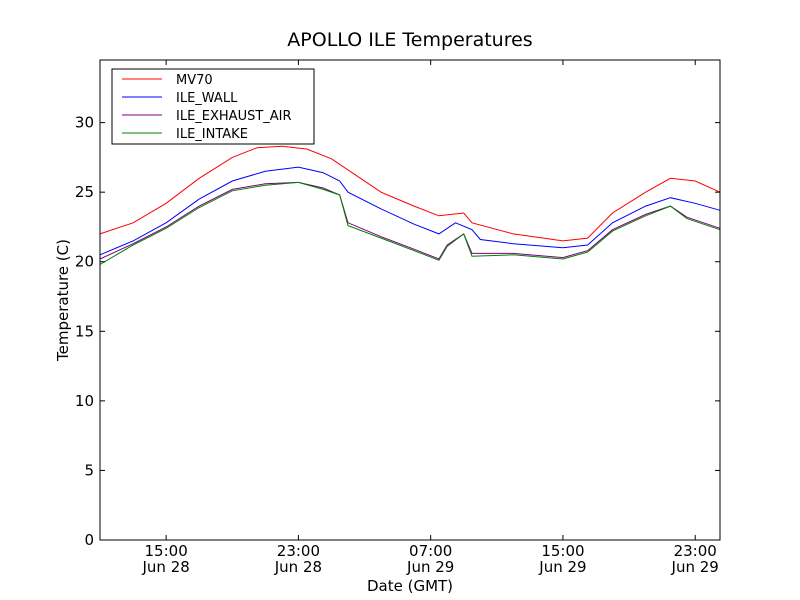  What do you see at coordinates (84, 192) in the screenshot?
I see `y-tick-label: 25` at bounding box center [84, 192].